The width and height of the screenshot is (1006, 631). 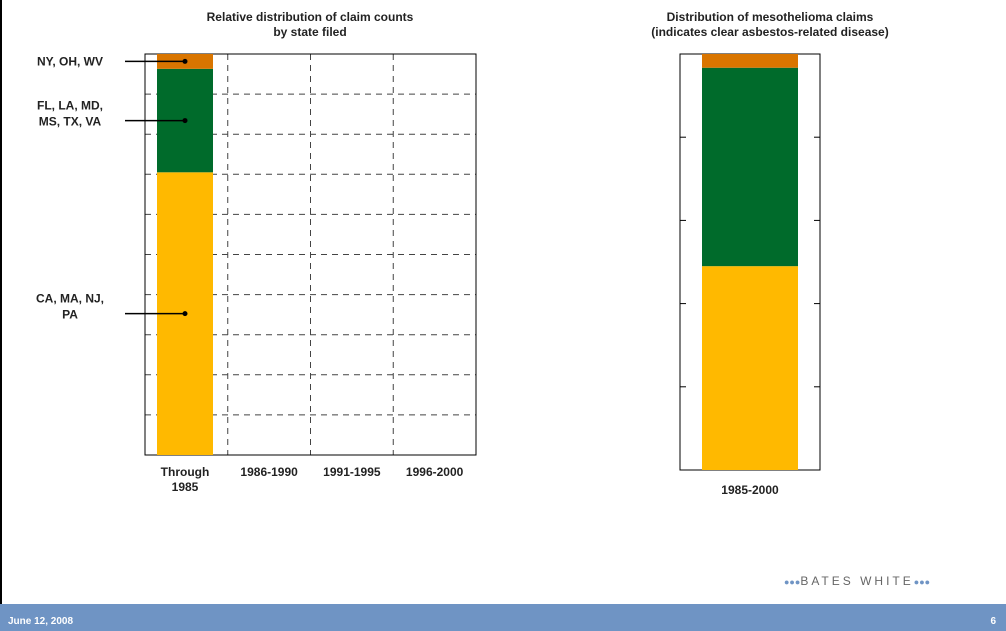 I want to click on chart2-x-tick-label: 1985-2000, so click(x=750, y=490).